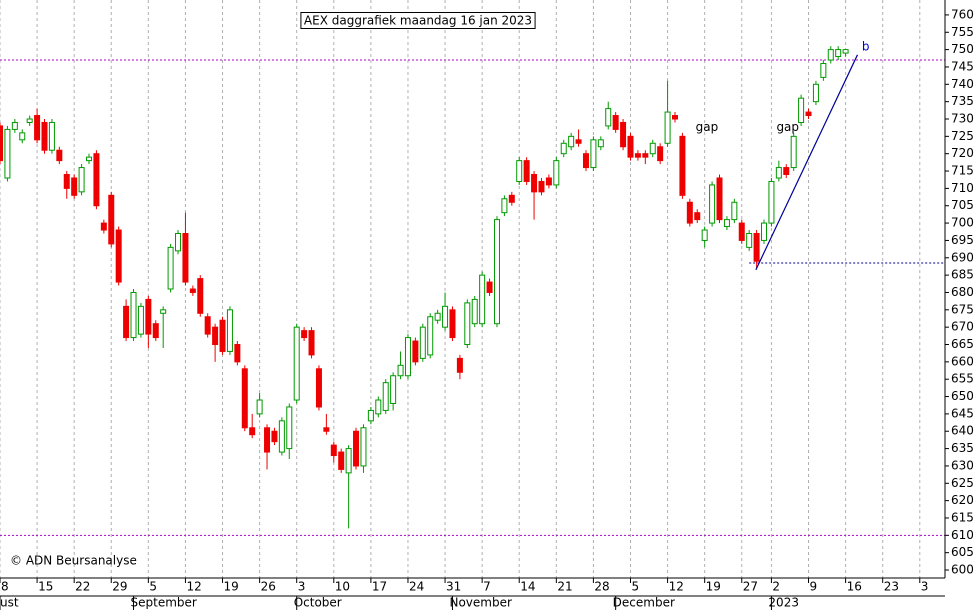  What do you see at coordinates (814, 587) in the screenshot?
I see `x-tick-label: 9` at bounding box center [814, 587].